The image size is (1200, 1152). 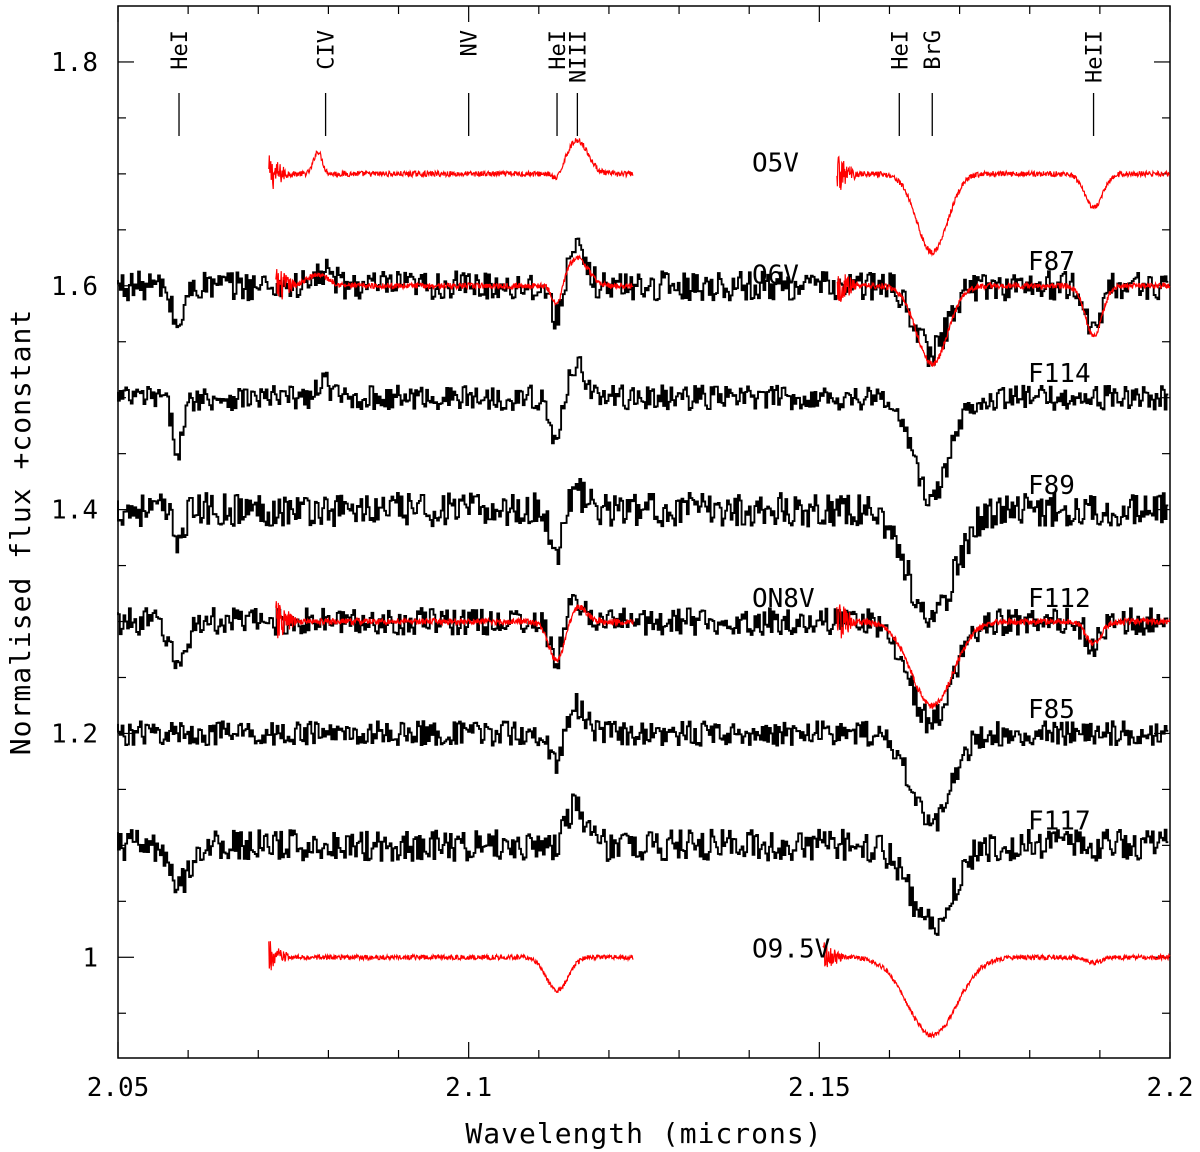 I want to click on y-tick-label: 1.2, so click(x=74, y=734).